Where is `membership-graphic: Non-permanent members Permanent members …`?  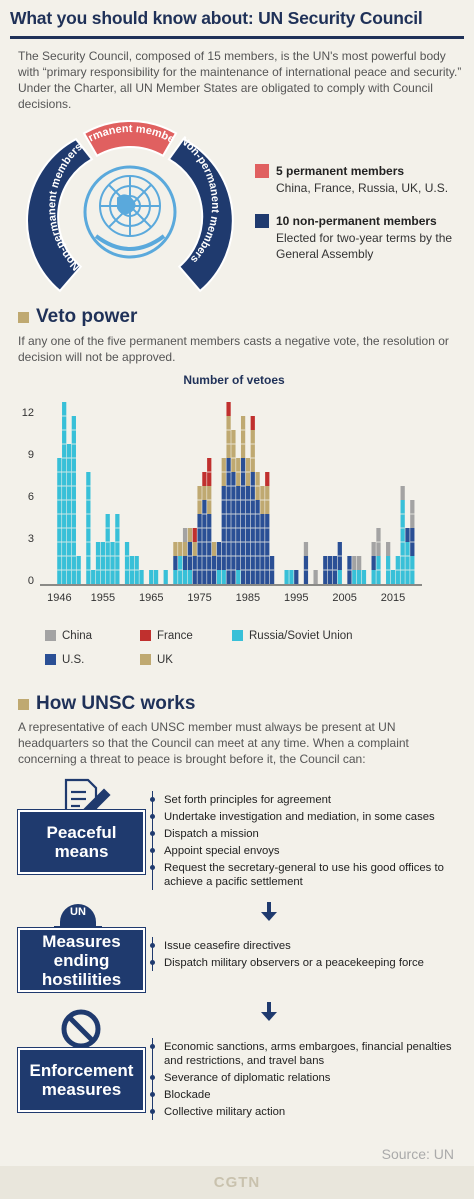 membership-graphic: Non-permanent members Permanent members … is located at coordinates (117, 196).